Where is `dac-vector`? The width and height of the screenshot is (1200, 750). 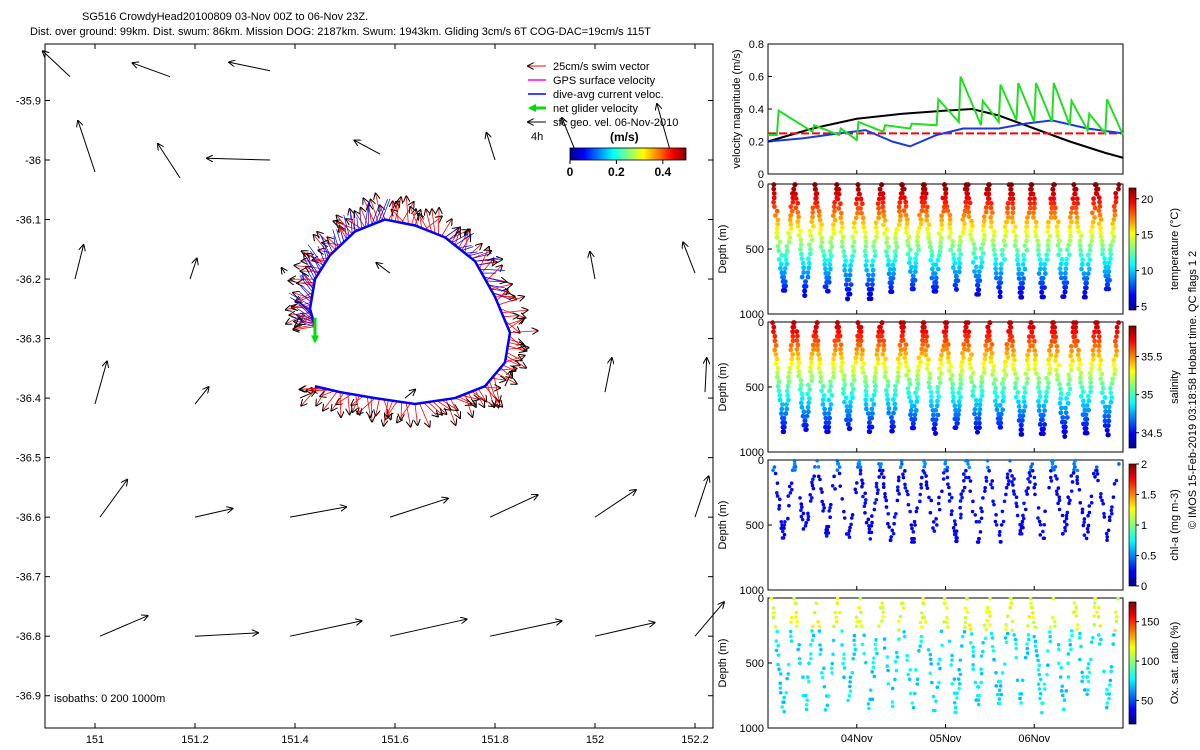 dac-vector is located at coordinates (471, 252).